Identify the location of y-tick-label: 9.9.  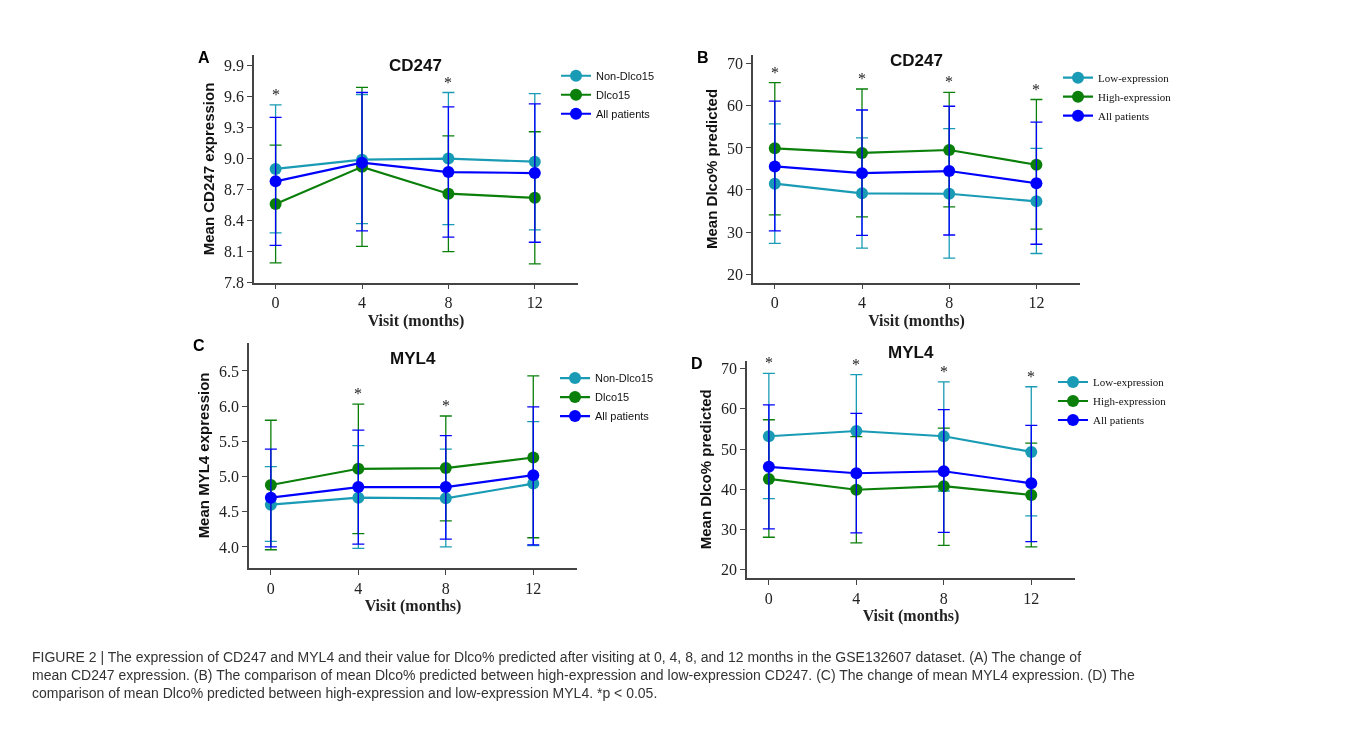
(234, 66).